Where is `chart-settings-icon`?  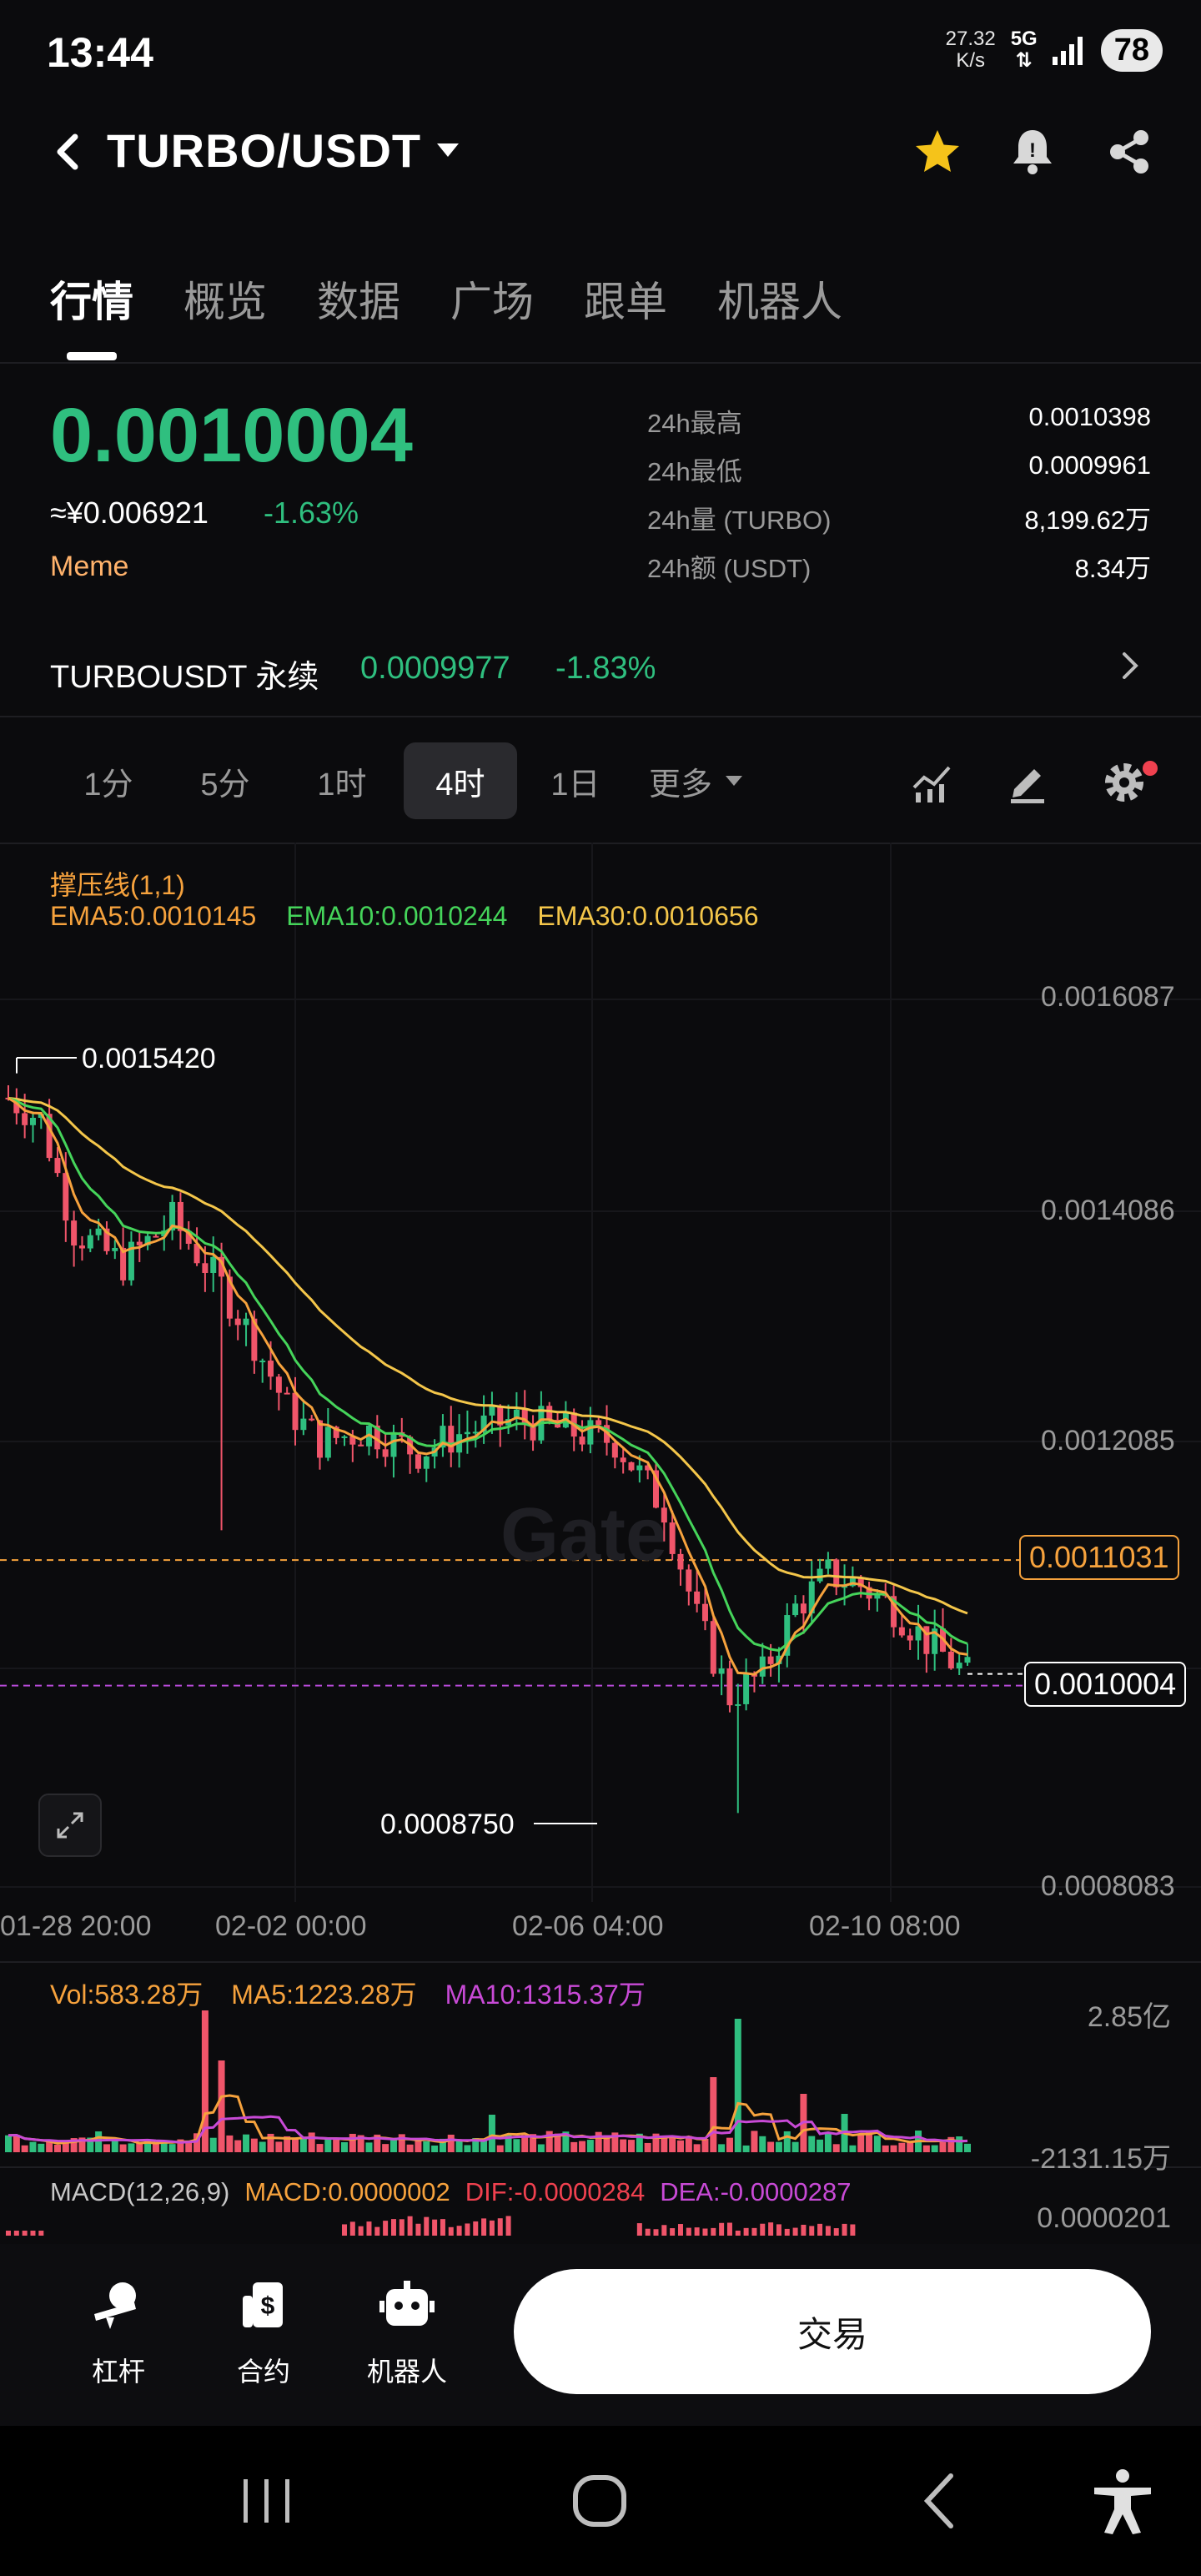 chart-settings-icon is located at coordinates (1126, 782).